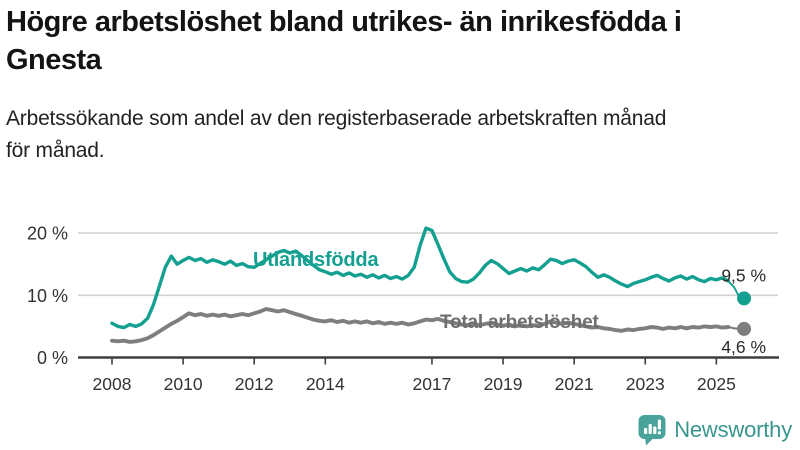 Image resolution: width=800 pixels, height=450 pixels. Describe the element at coordinates (744, 328) in the screenshot. I see `end-dot-total-arbetsloshet` at that location.